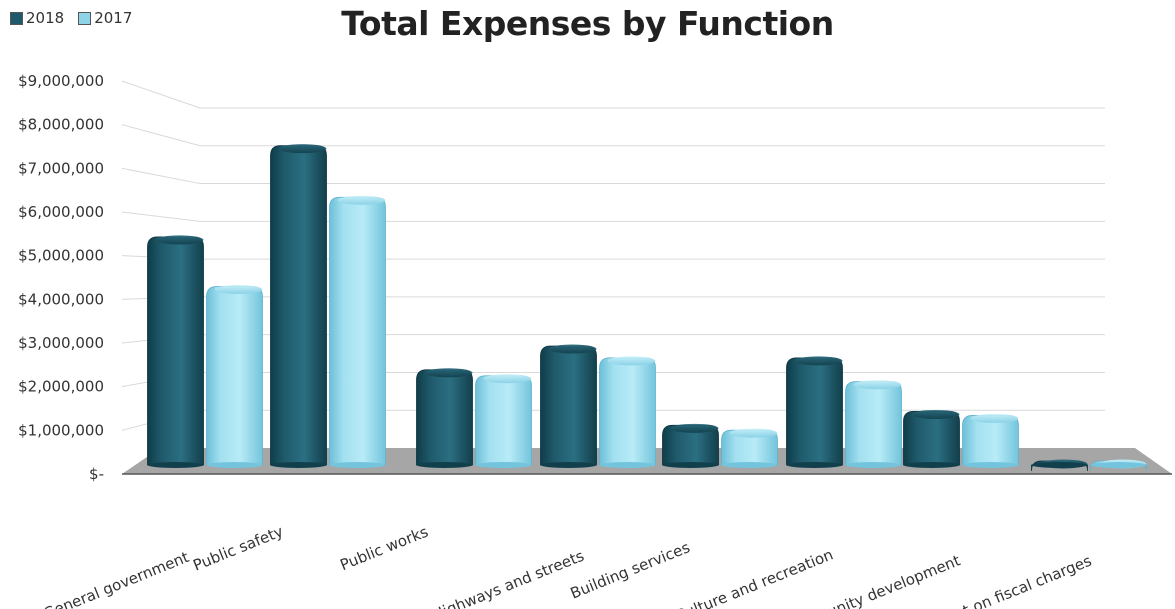  What do you see at coordinates (85, 18) in the screenshot?
I see `legend-swatch-2017` at bounding box center [85, 18].